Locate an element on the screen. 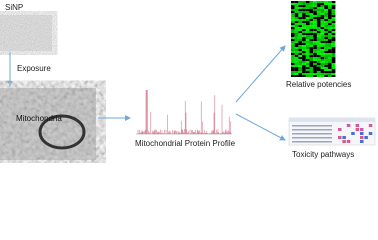 This screenshot has width=378, height=240. sinp-label: SiNP is located at coordinates (14, 7).